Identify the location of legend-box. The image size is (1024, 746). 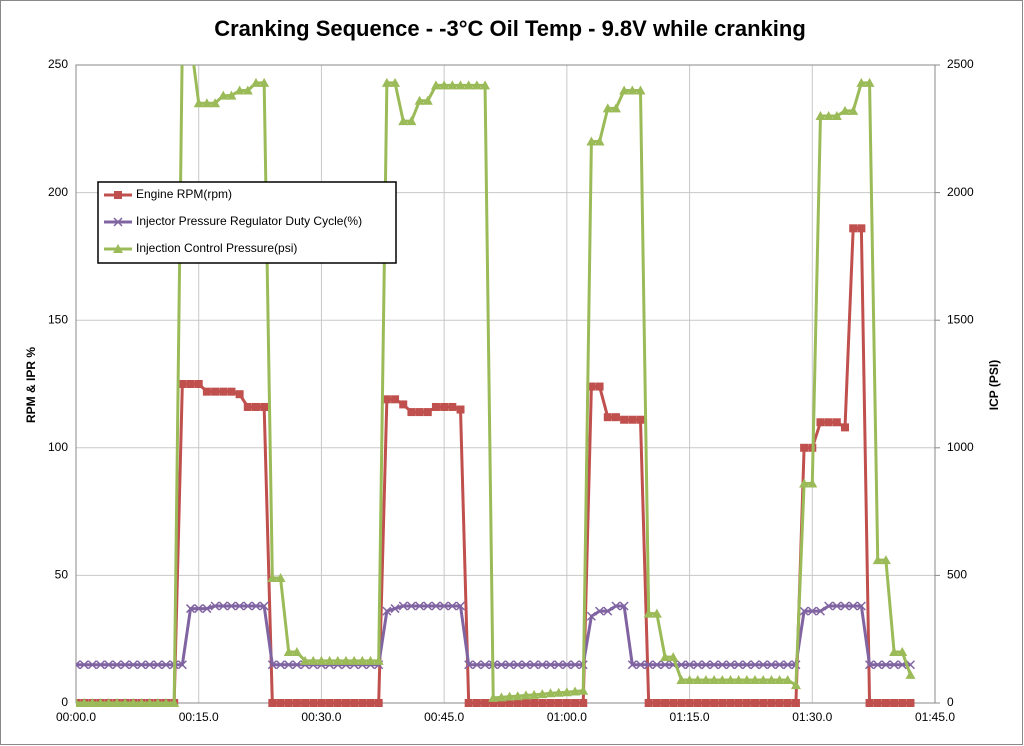
(247, 222).